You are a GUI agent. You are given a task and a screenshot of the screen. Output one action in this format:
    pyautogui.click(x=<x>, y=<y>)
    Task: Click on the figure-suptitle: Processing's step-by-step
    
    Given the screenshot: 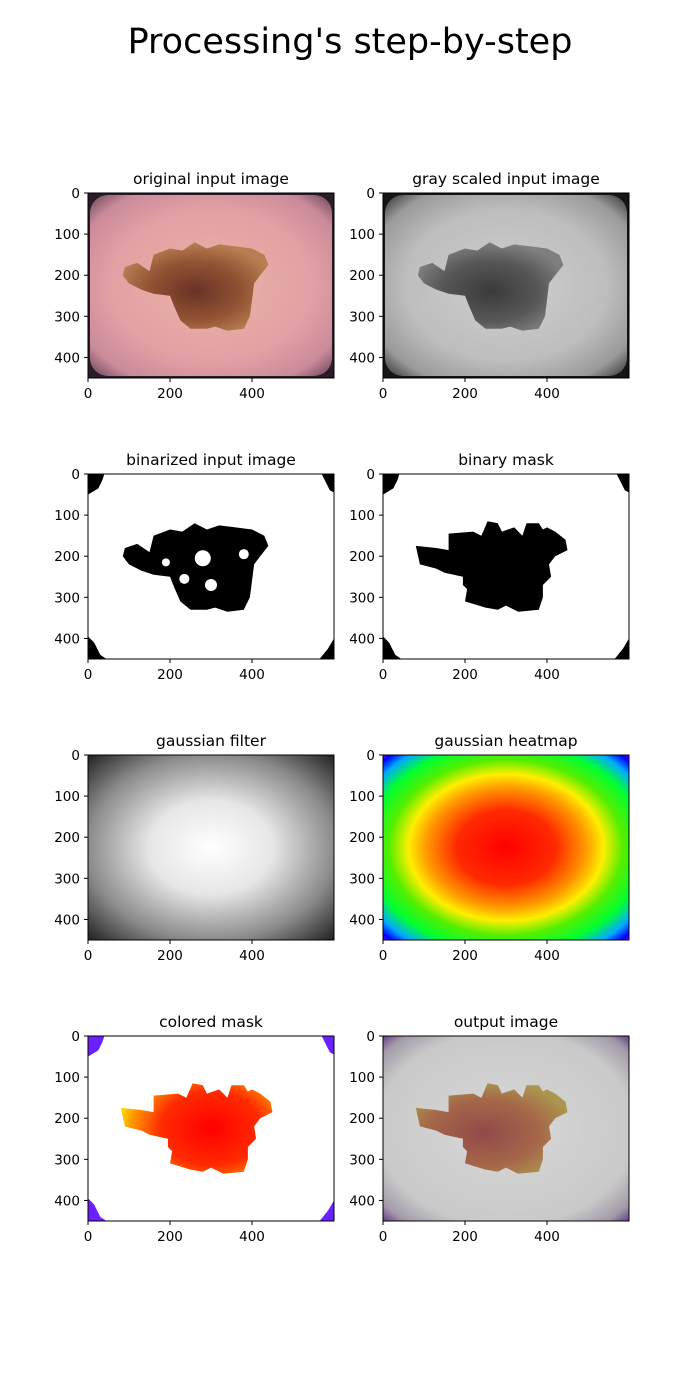 What is the action you would take?
    pyautogui.click(x=350, y=42)
    